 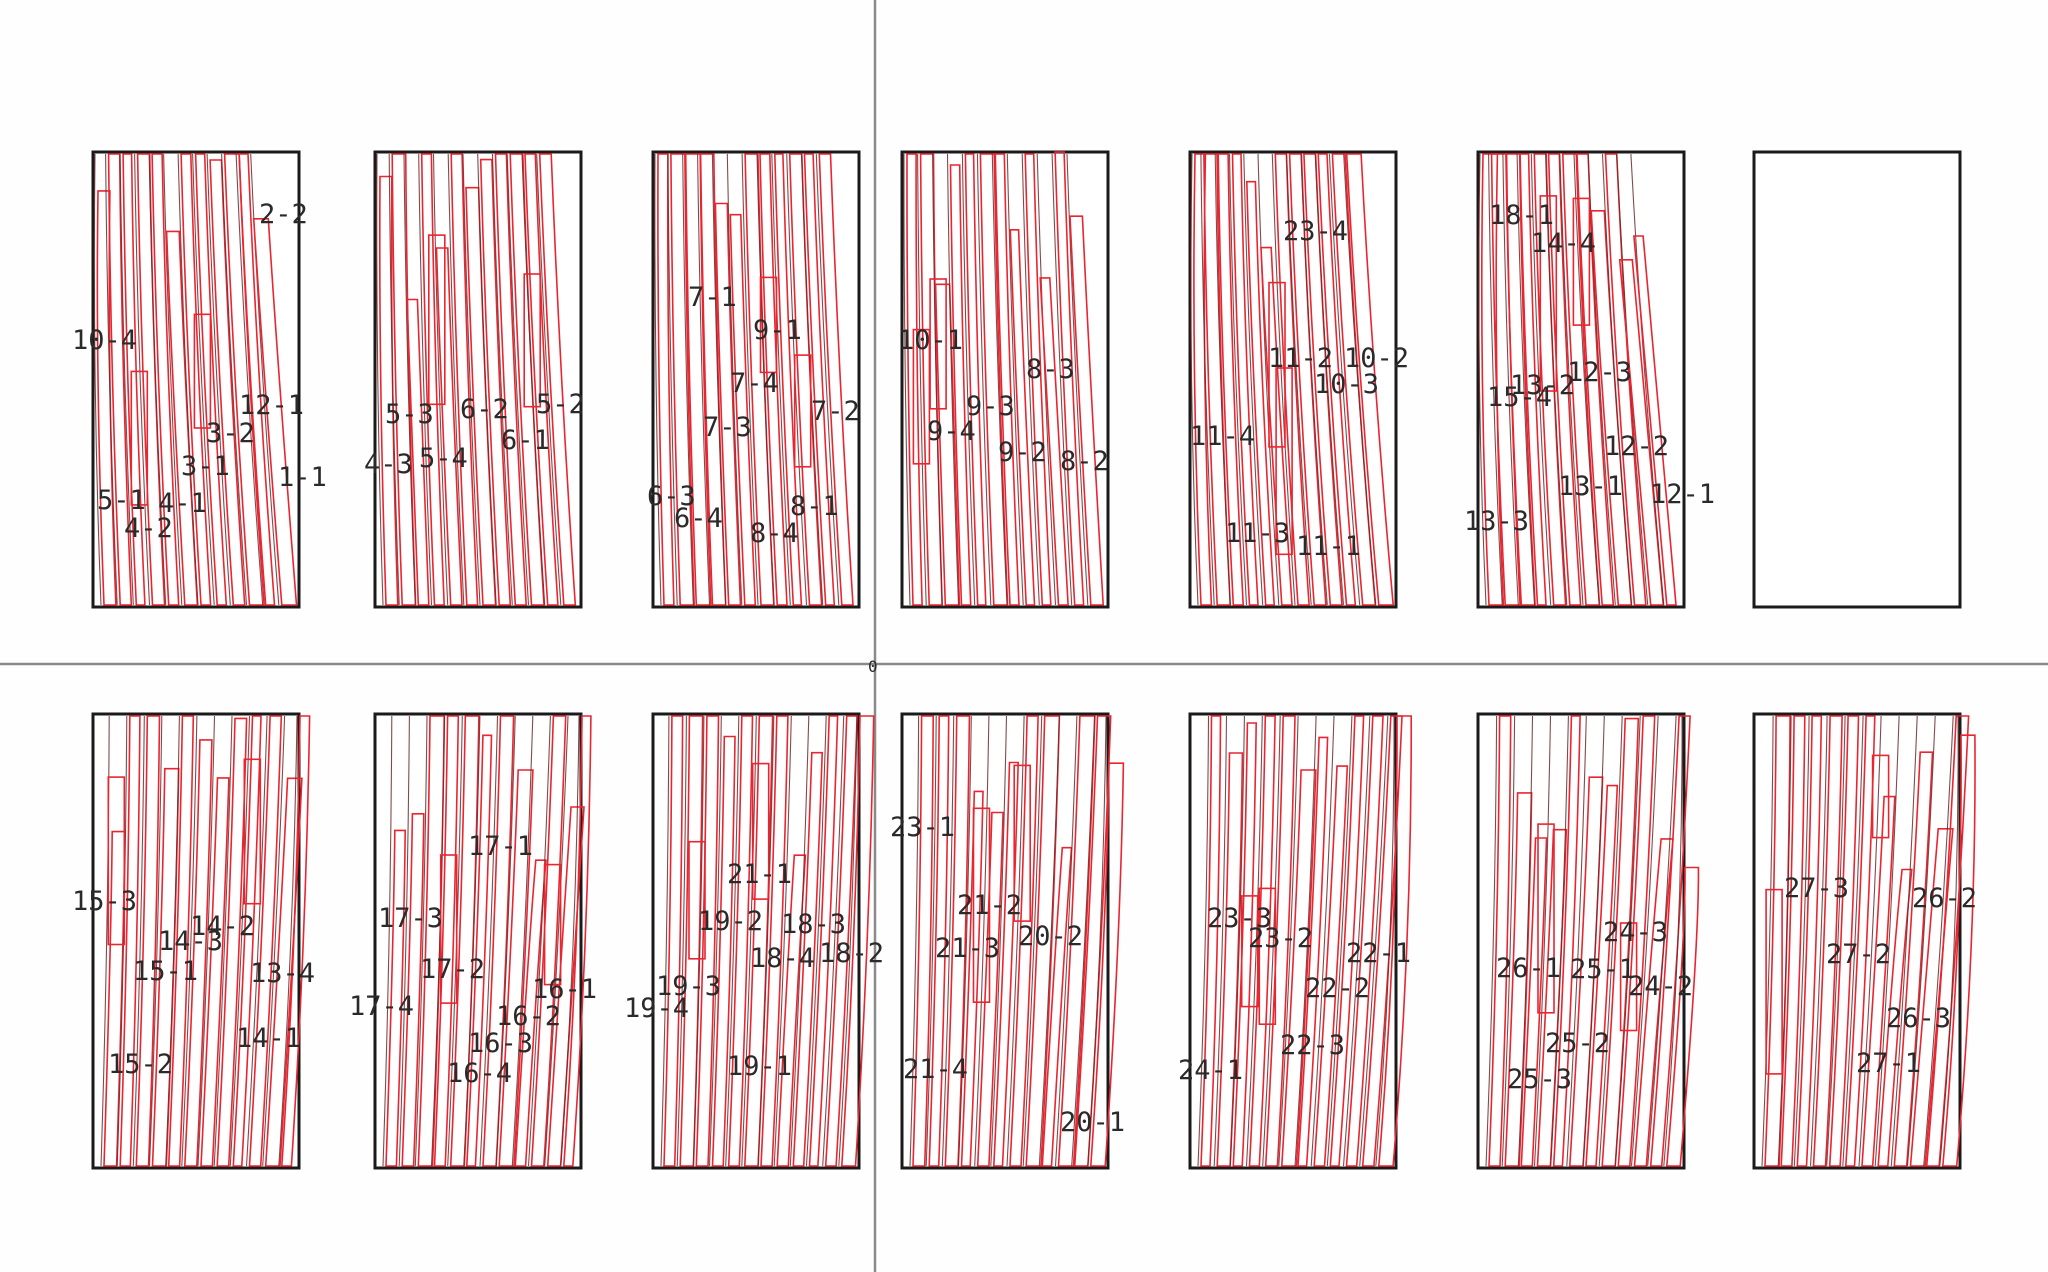 What do you see at coordinates (989, 905) in the screenshot?
I see `piece-label: 21-2` at bounding box center [989, 905].